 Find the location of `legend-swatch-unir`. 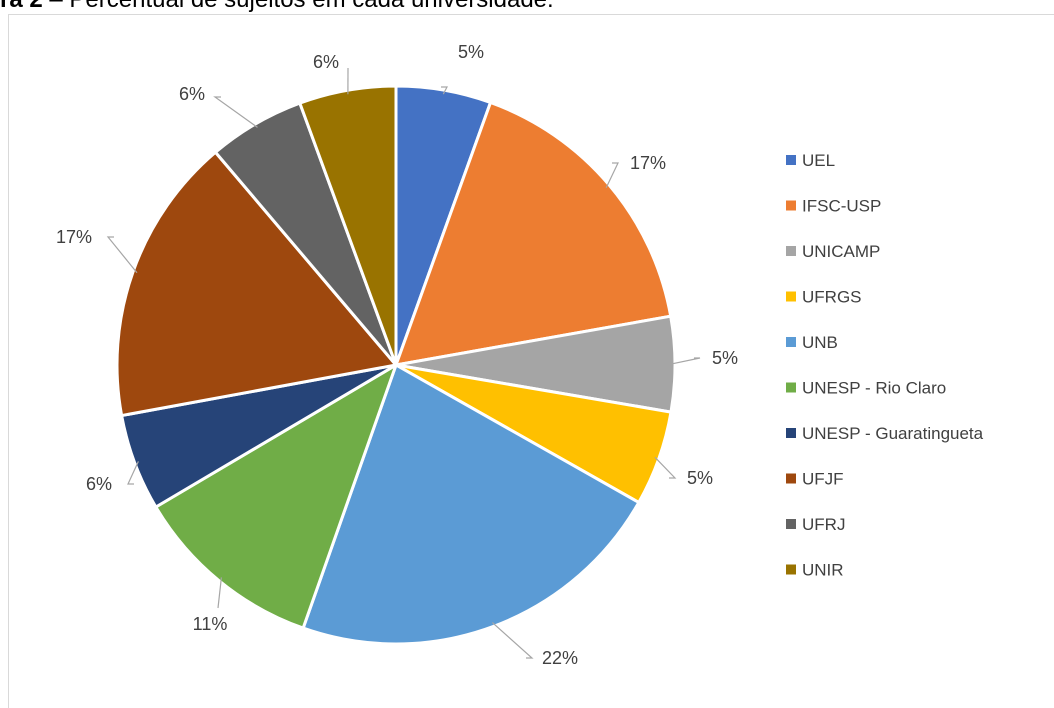

legend-swatch-unir is located at coordinates (791, 569).